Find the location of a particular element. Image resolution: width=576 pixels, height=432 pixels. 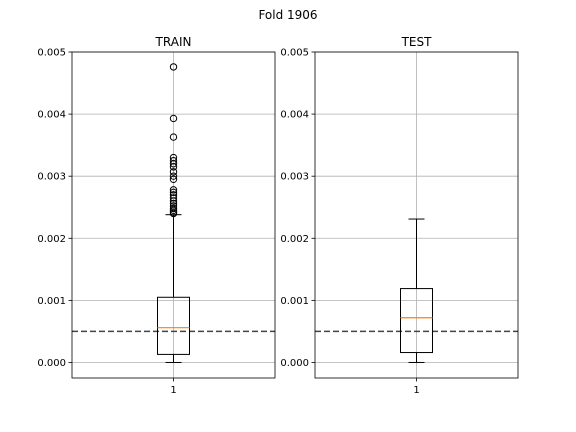

subplot-title: TRAIN is located at coordinates (173, 42).